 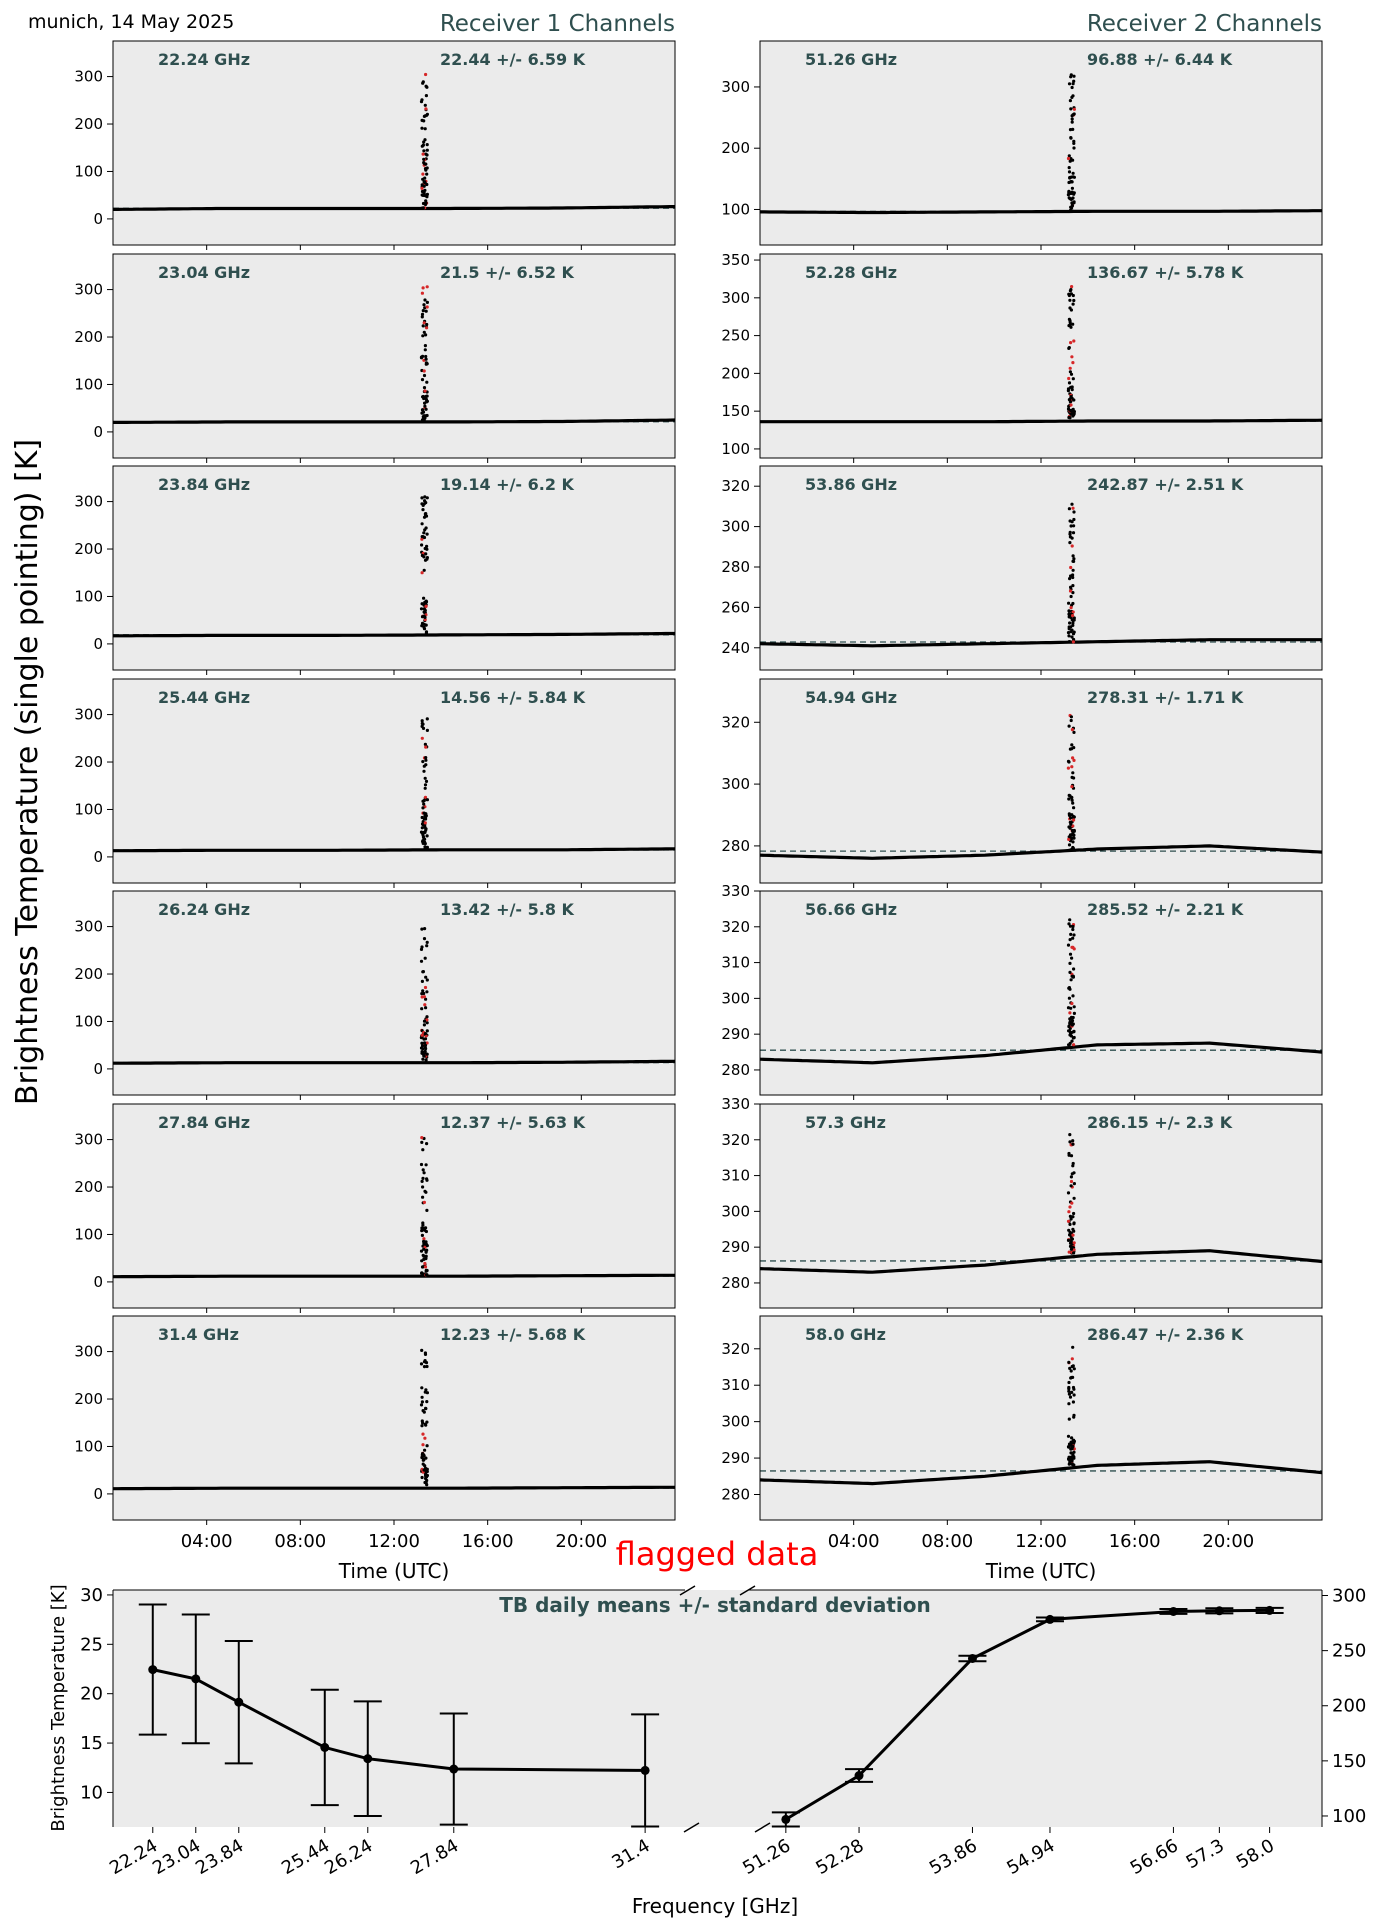 What do you see at coordinates (91, 1644) in the screenshot?
I see `y-tick-label: 25` at bounding box center [91, 1644].